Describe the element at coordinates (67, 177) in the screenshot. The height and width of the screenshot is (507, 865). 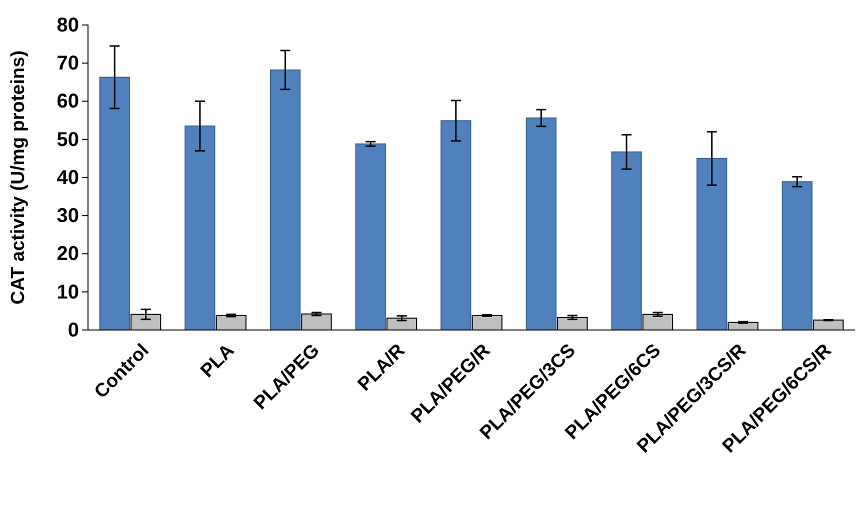
I see `y-tick-label: 40` at that location.